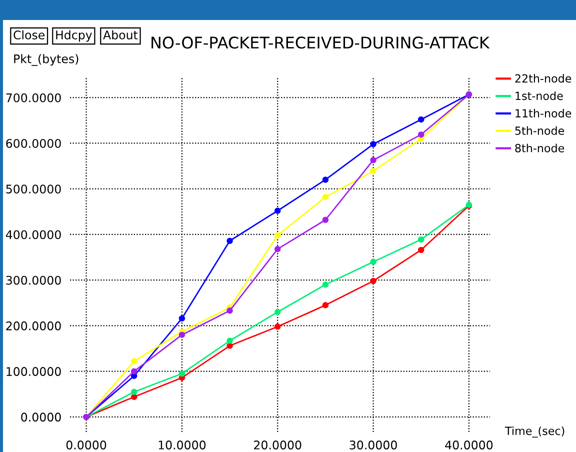  I want to click on x-tick-label: 30.0000, so click(373, 445).